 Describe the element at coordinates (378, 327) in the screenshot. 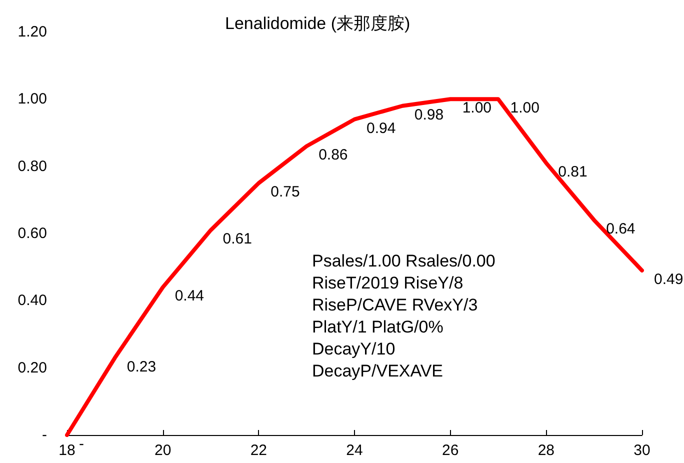

I see `annotation: PlatY/1 PlatG/0%` at that location.